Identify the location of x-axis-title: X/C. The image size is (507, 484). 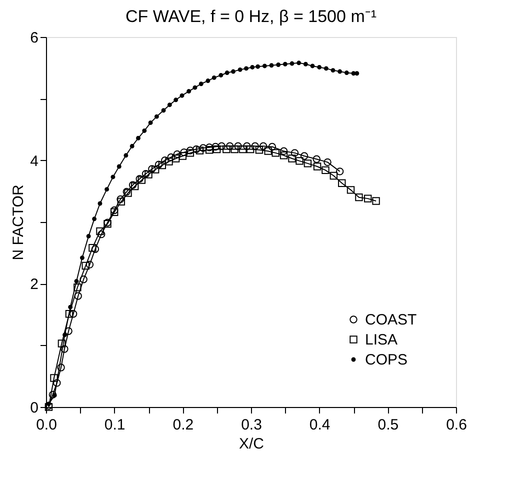
(251, 444).